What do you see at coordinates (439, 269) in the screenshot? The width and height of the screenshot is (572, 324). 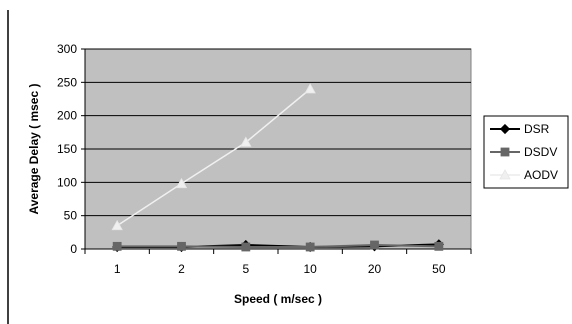 I see `x-tick-label: 50` at bounding box center [439, 269].